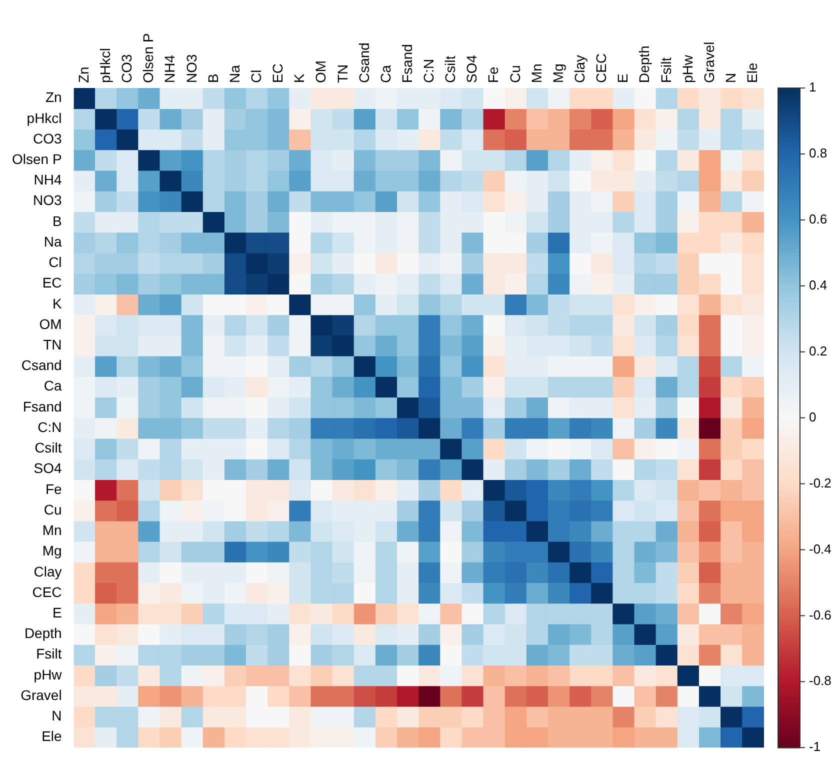 The image size is (840, 768). Describe the element at coordinates (50, 324) in the screenshot. I see `y-tick-label: OM` at that location.